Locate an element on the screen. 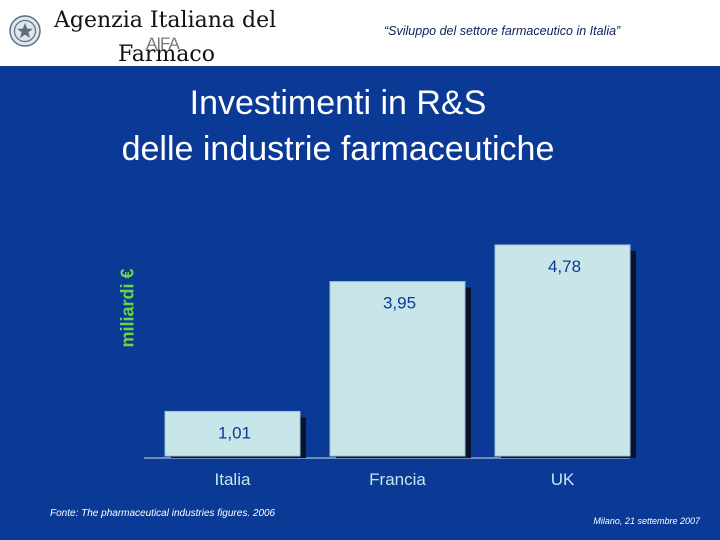  date-note: Milano, 21 settembre 2007 is located at coordinates (646, 521).